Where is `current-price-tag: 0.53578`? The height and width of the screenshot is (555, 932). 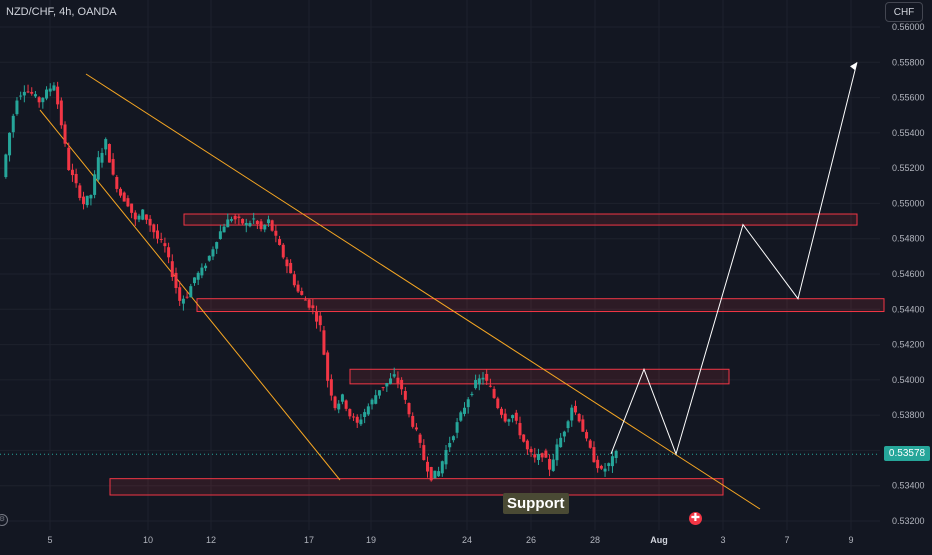
current-price-tag: 0.53578 is located at coordinates (907, 453).